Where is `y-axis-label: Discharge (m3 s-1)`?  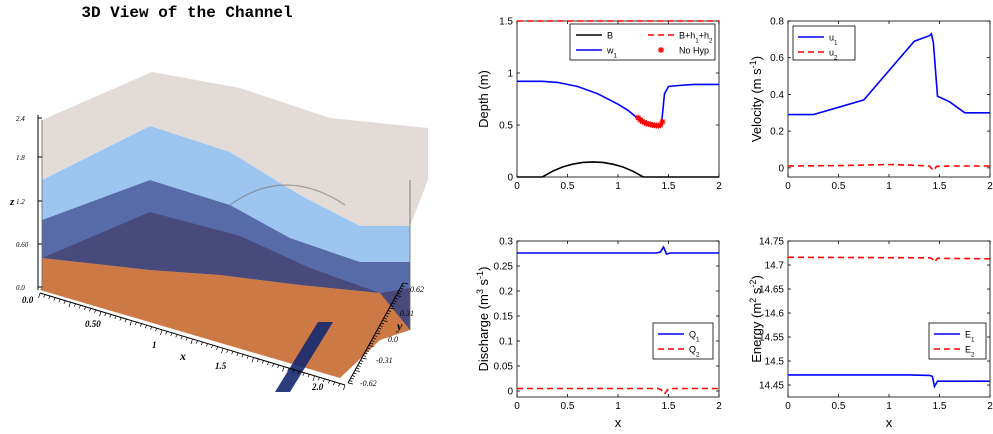
y-axis-label: Discharge (m3 s-1) is located at coordinates (483, 319).